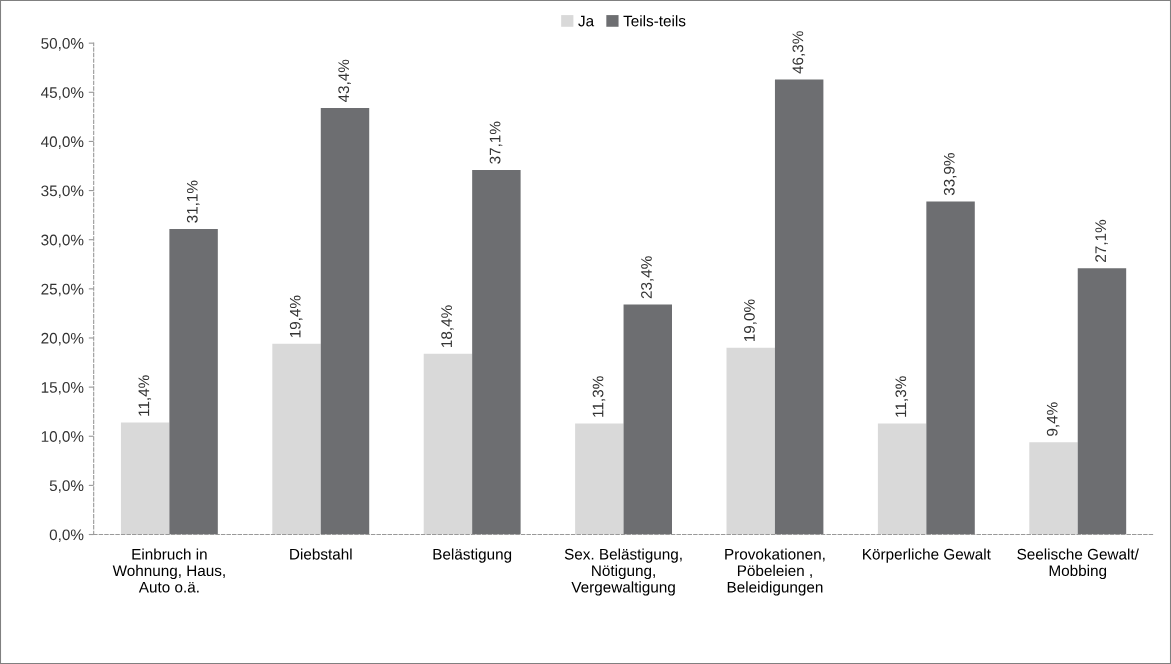 This screenshot has width=1171, height=664. I want to click on legend-label: Teils-teils, so click(654, 21).